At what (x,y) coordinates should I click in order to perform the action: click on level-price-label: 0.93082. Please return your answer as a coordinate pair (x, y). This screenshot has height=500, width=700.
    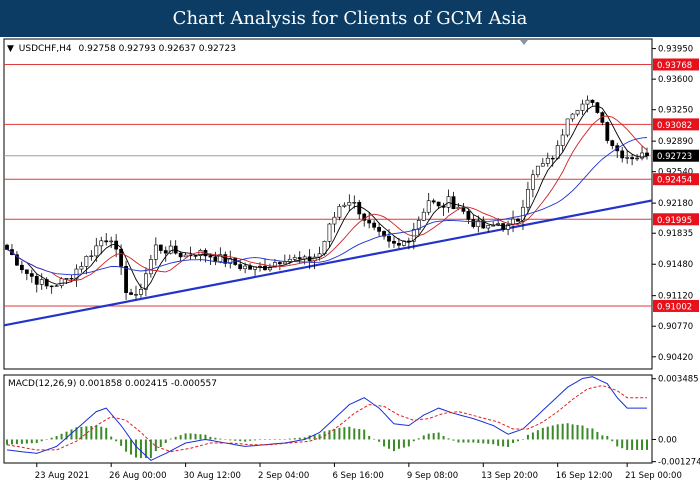
    Looking at the image, I should click on (674, 126).